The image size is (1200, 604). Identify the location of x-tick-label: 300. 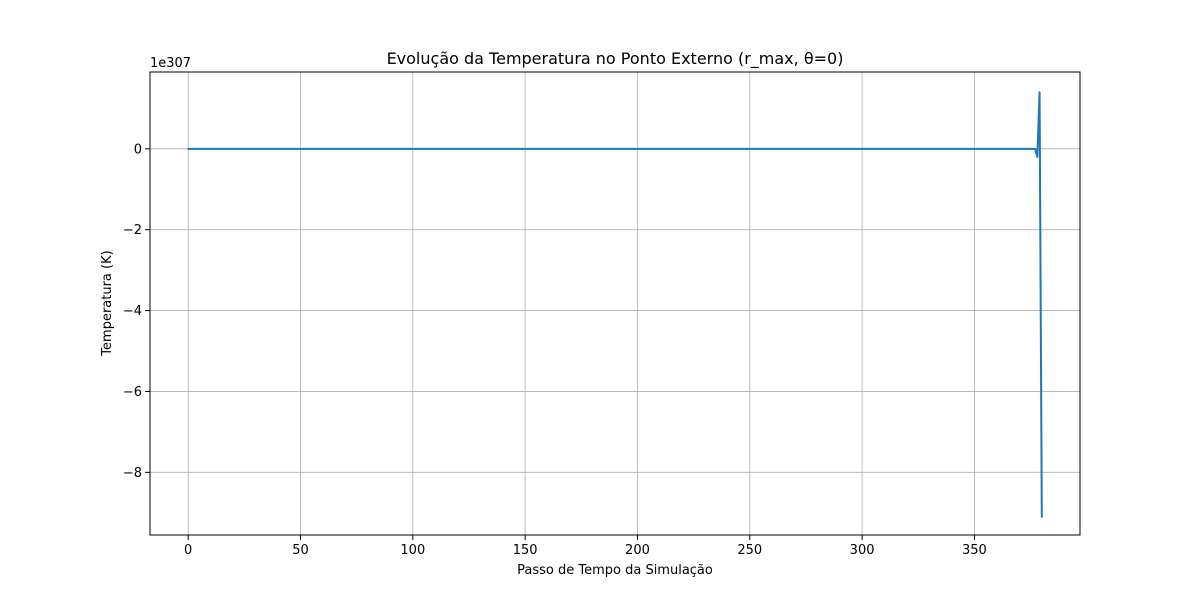
(862, 550).